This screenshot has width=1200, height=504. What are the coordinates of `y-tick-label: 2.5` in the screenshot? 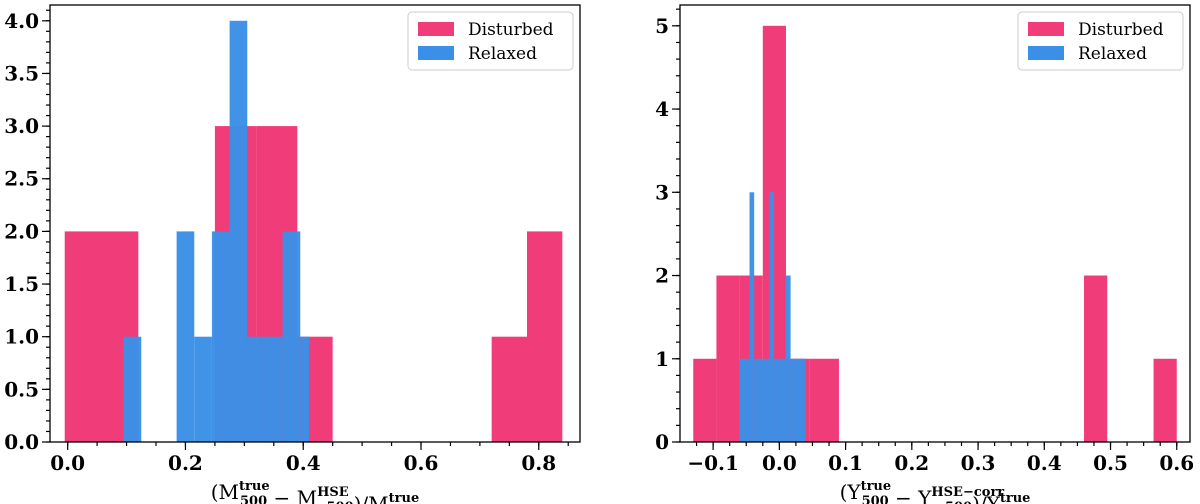 It's located at (21, 179).